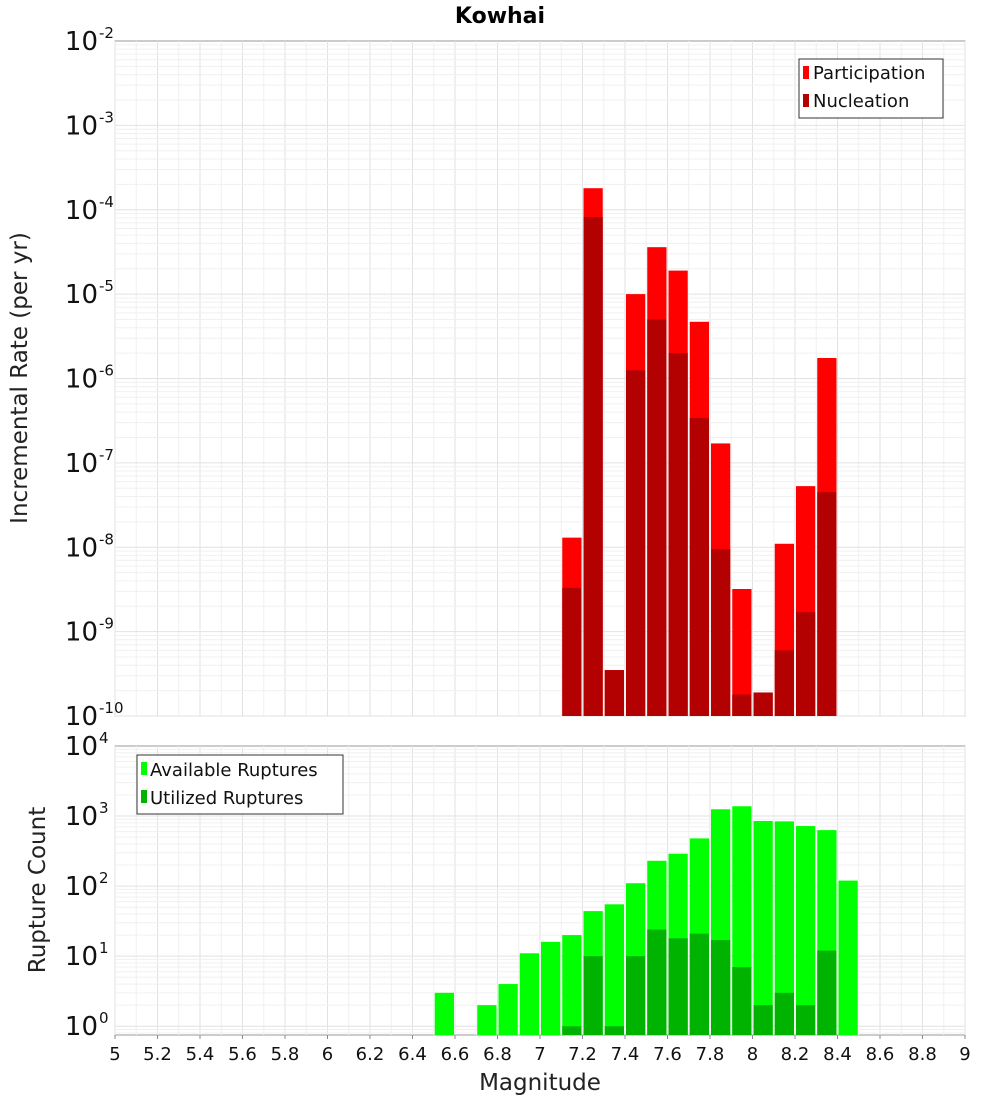 This screenshot has height=1100, width=1000. I want to click on count-bars, so click(646, 920).